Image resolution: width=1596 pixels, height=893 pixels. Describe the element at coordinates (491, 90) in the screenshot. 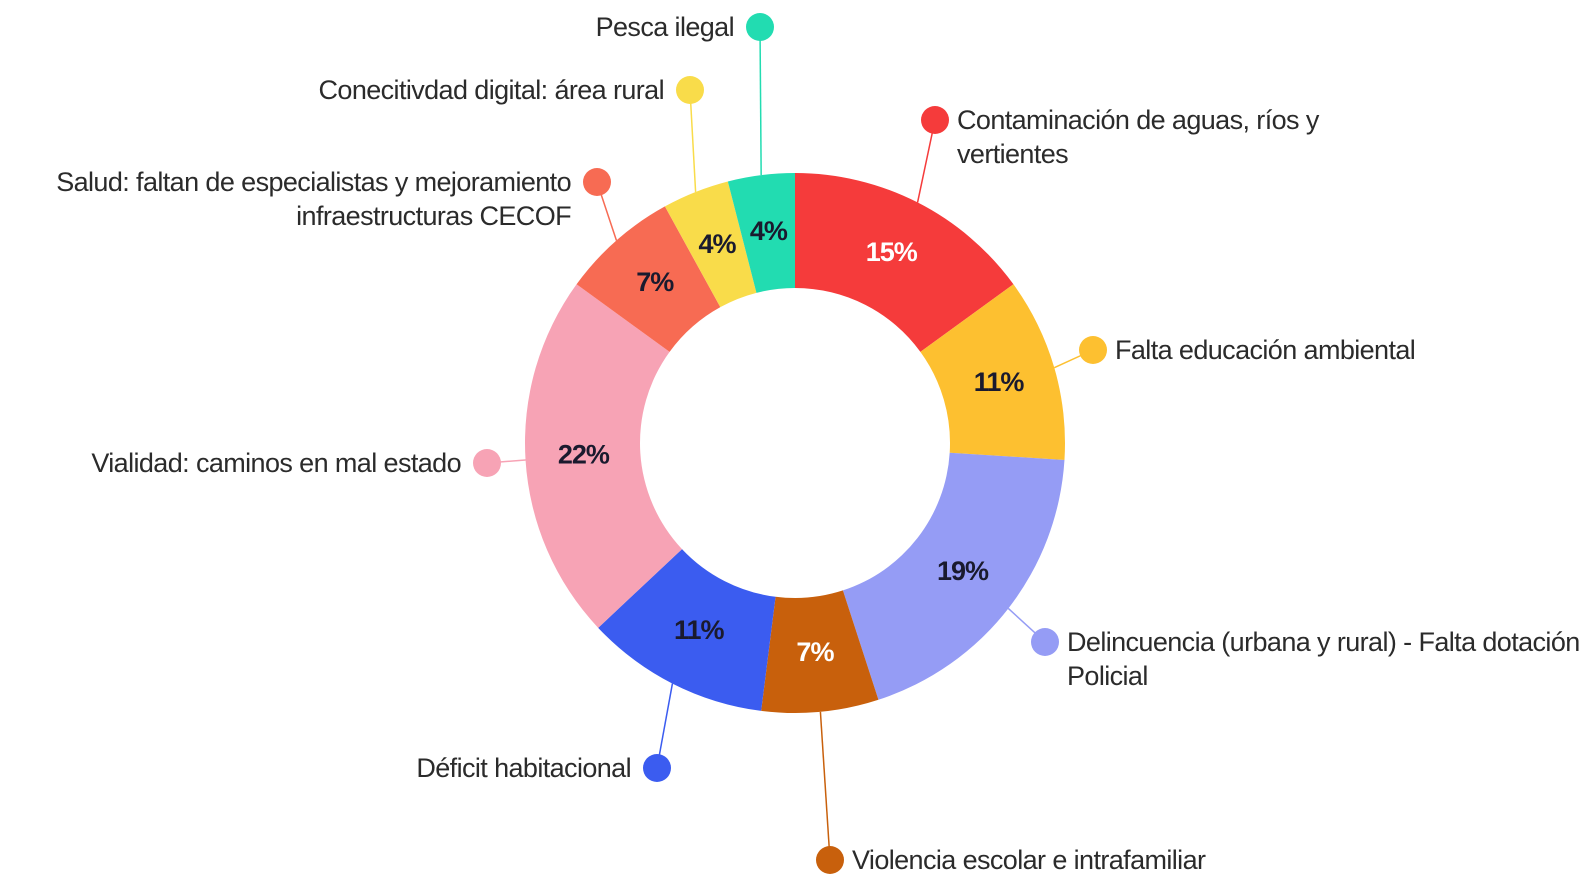

I see `category-label: Conecitivdad digital: área rural` at that location.